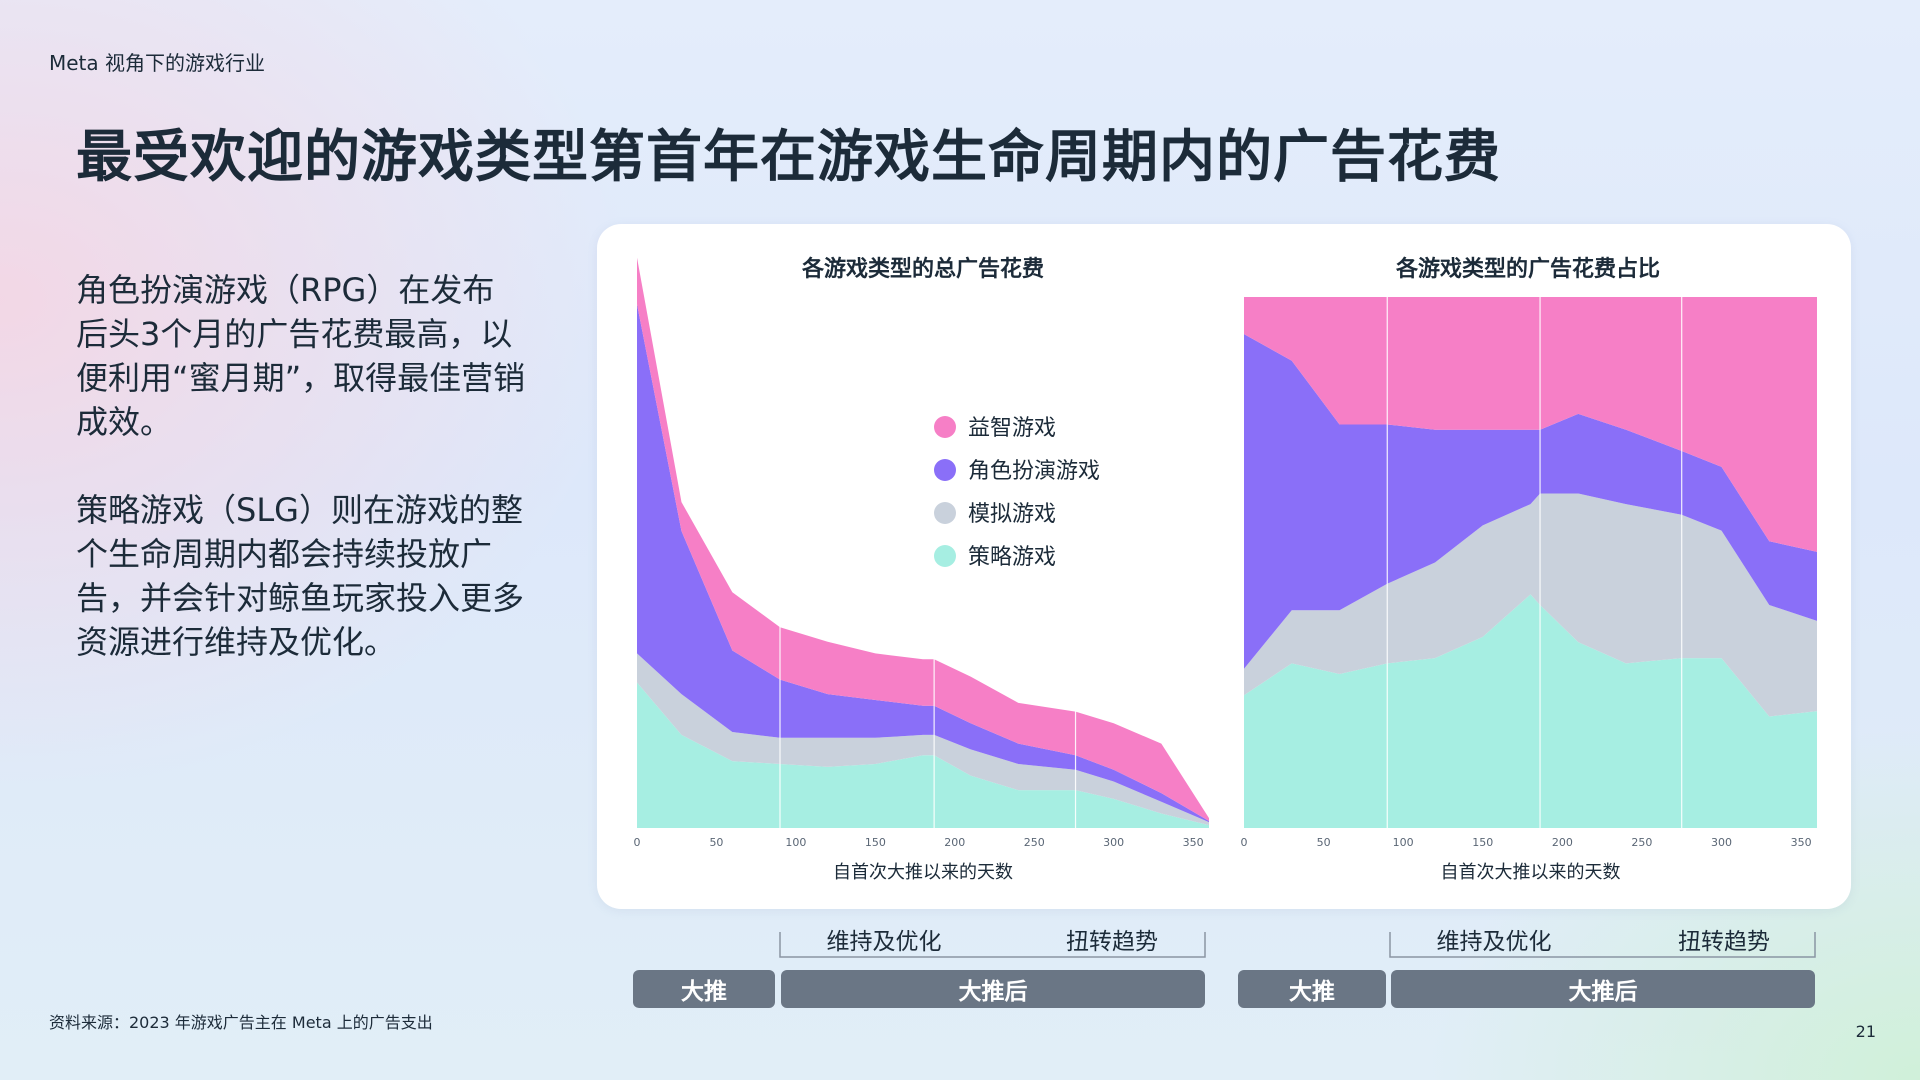 This screenshot has height=1080, width=1920. I want to click on bracket-right-maintain: 维持及优化, so click(1494, 942).